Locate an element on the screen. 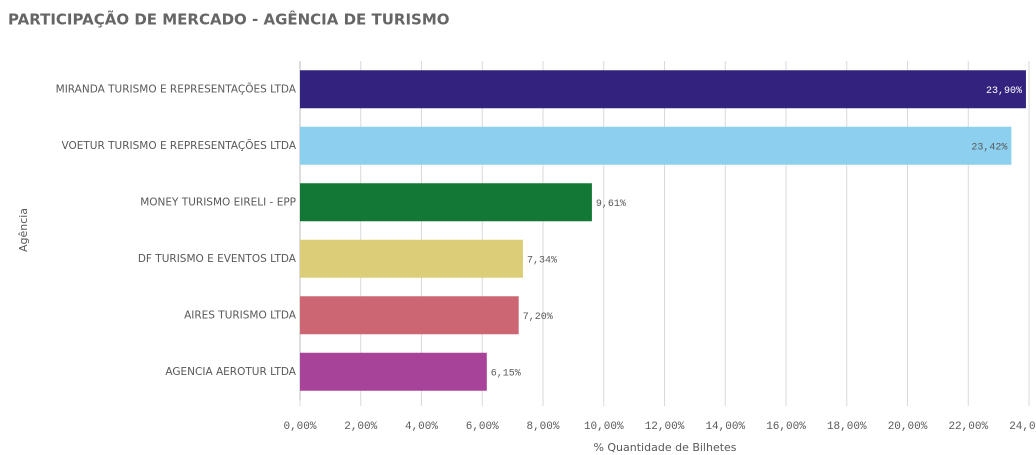 Image resolution: width=1036 pixels, height=455 pixels. value-label: 6,15% is located at coordinates (506, 373).